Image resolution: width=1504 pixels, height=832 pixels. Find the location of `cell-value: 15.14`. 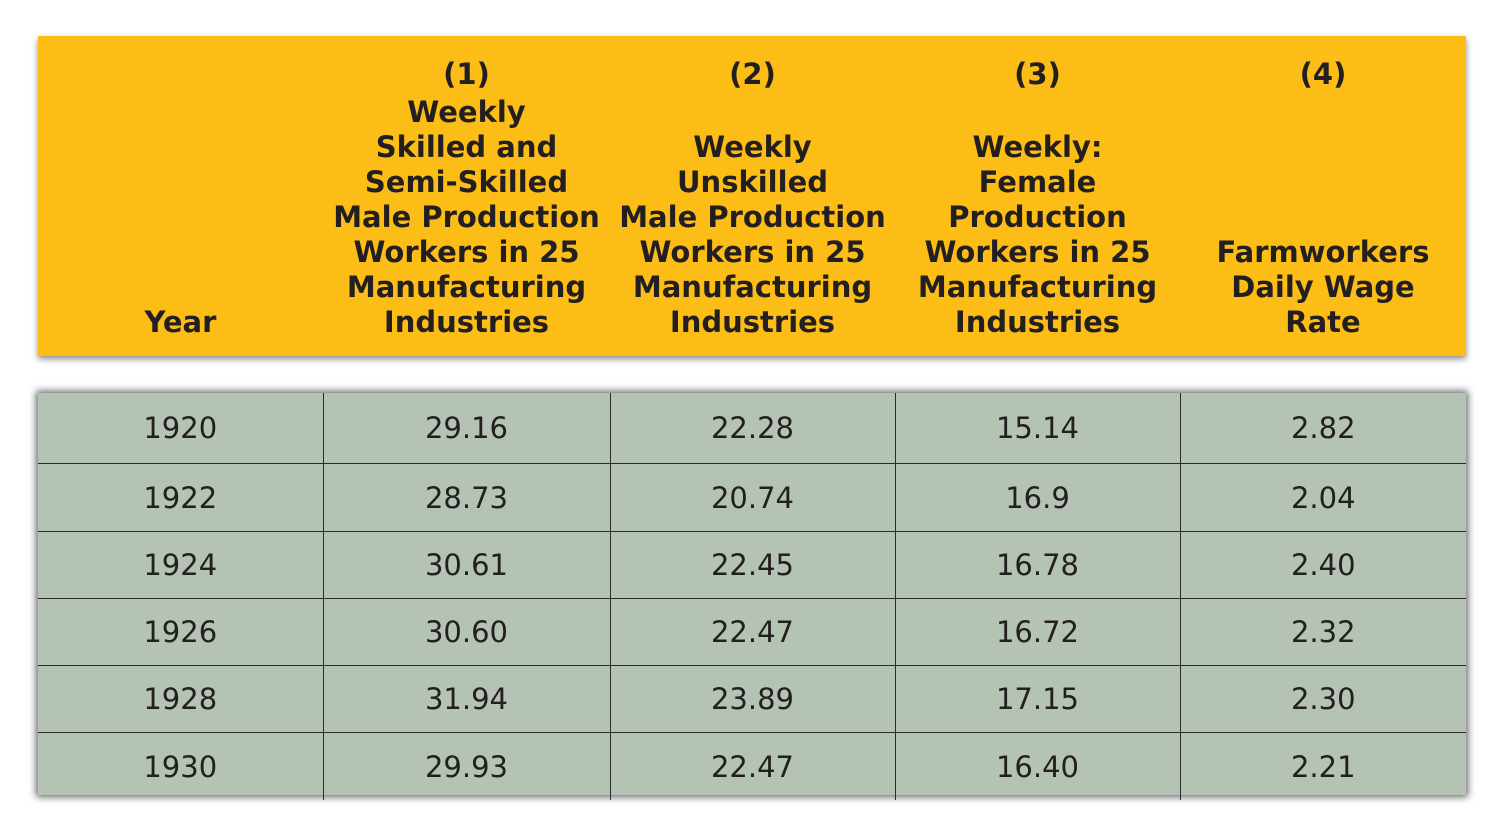

cell-value: 15.14 is located at coordinates (1038, 428).